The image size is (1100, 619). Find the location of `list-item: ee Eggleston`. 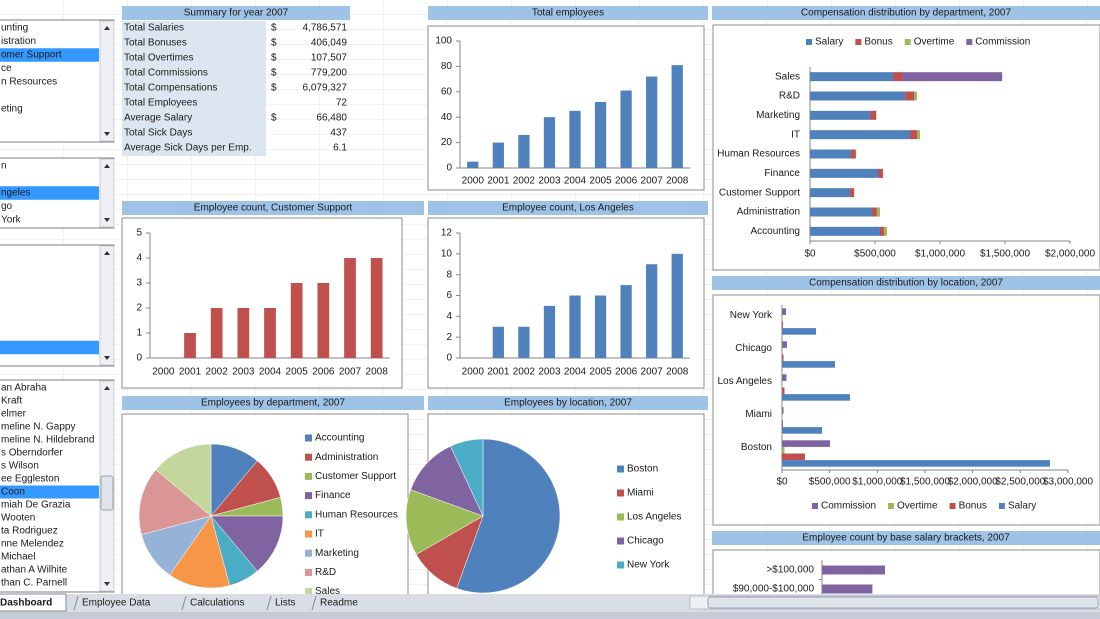

list-item: ee Eggleston is located at coordinates (30, 479).